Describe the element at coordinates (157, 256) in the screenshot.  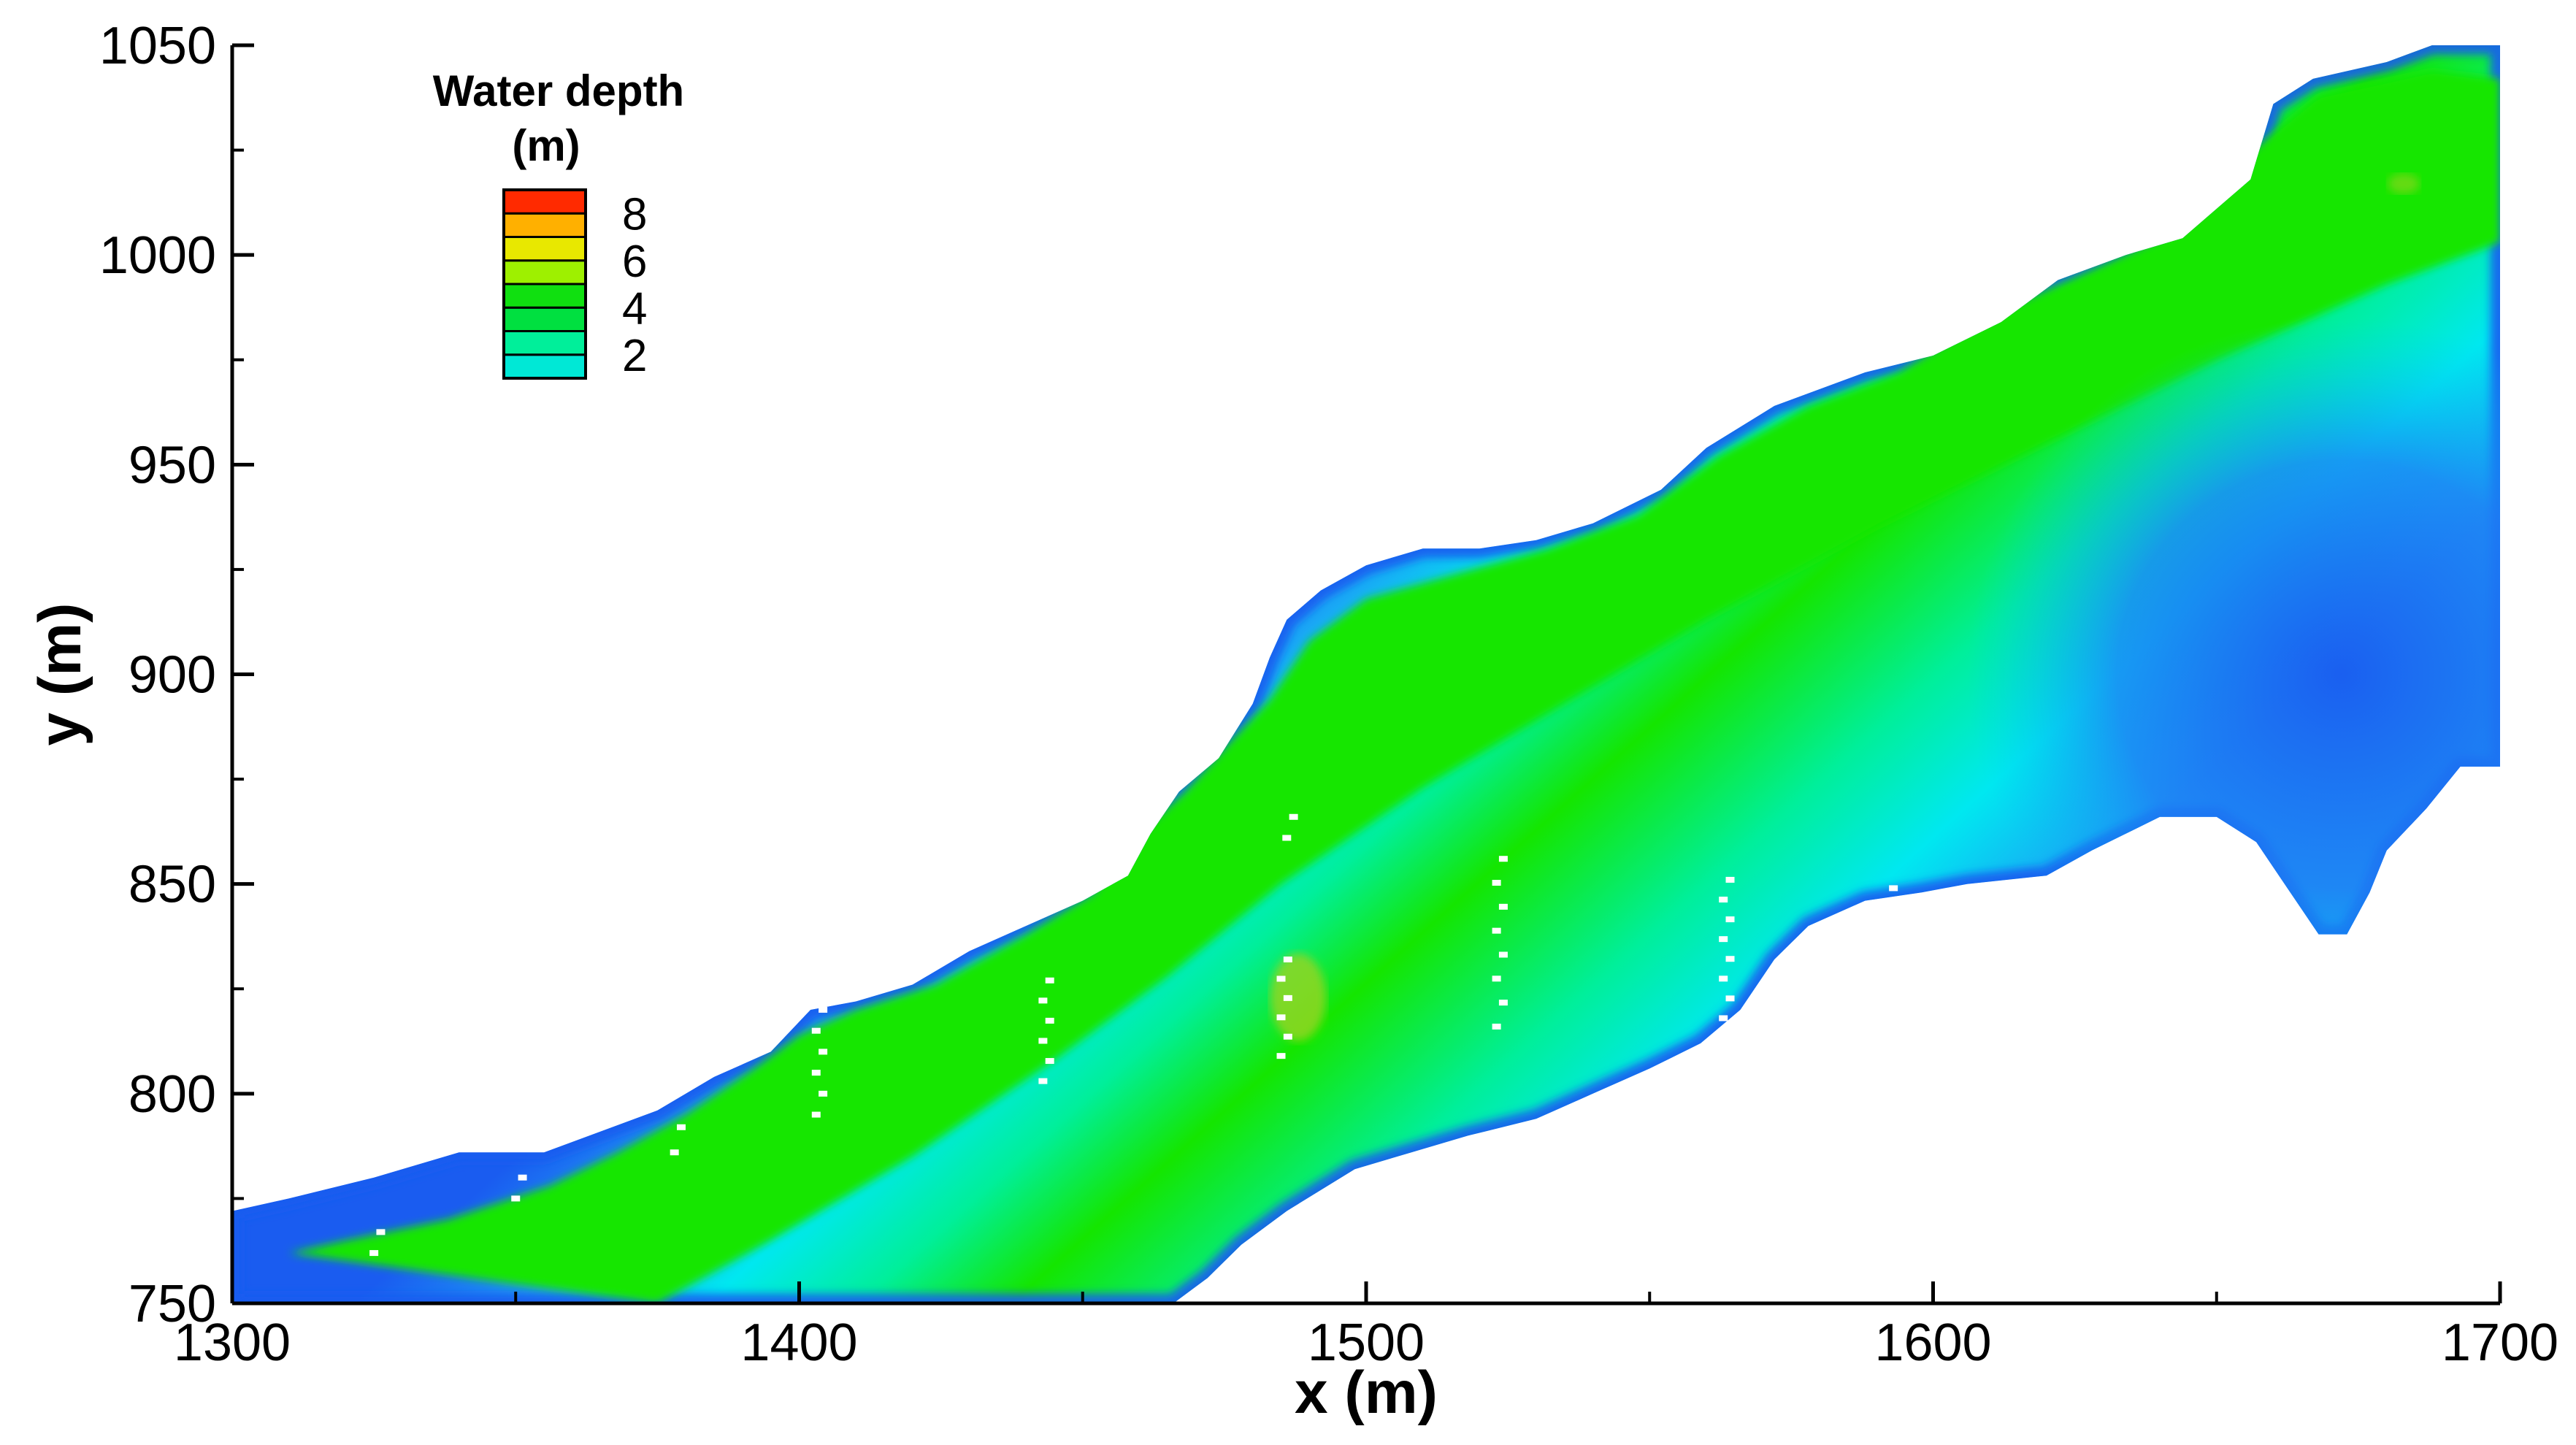
I see `y-tick-label: 1000` at that location.